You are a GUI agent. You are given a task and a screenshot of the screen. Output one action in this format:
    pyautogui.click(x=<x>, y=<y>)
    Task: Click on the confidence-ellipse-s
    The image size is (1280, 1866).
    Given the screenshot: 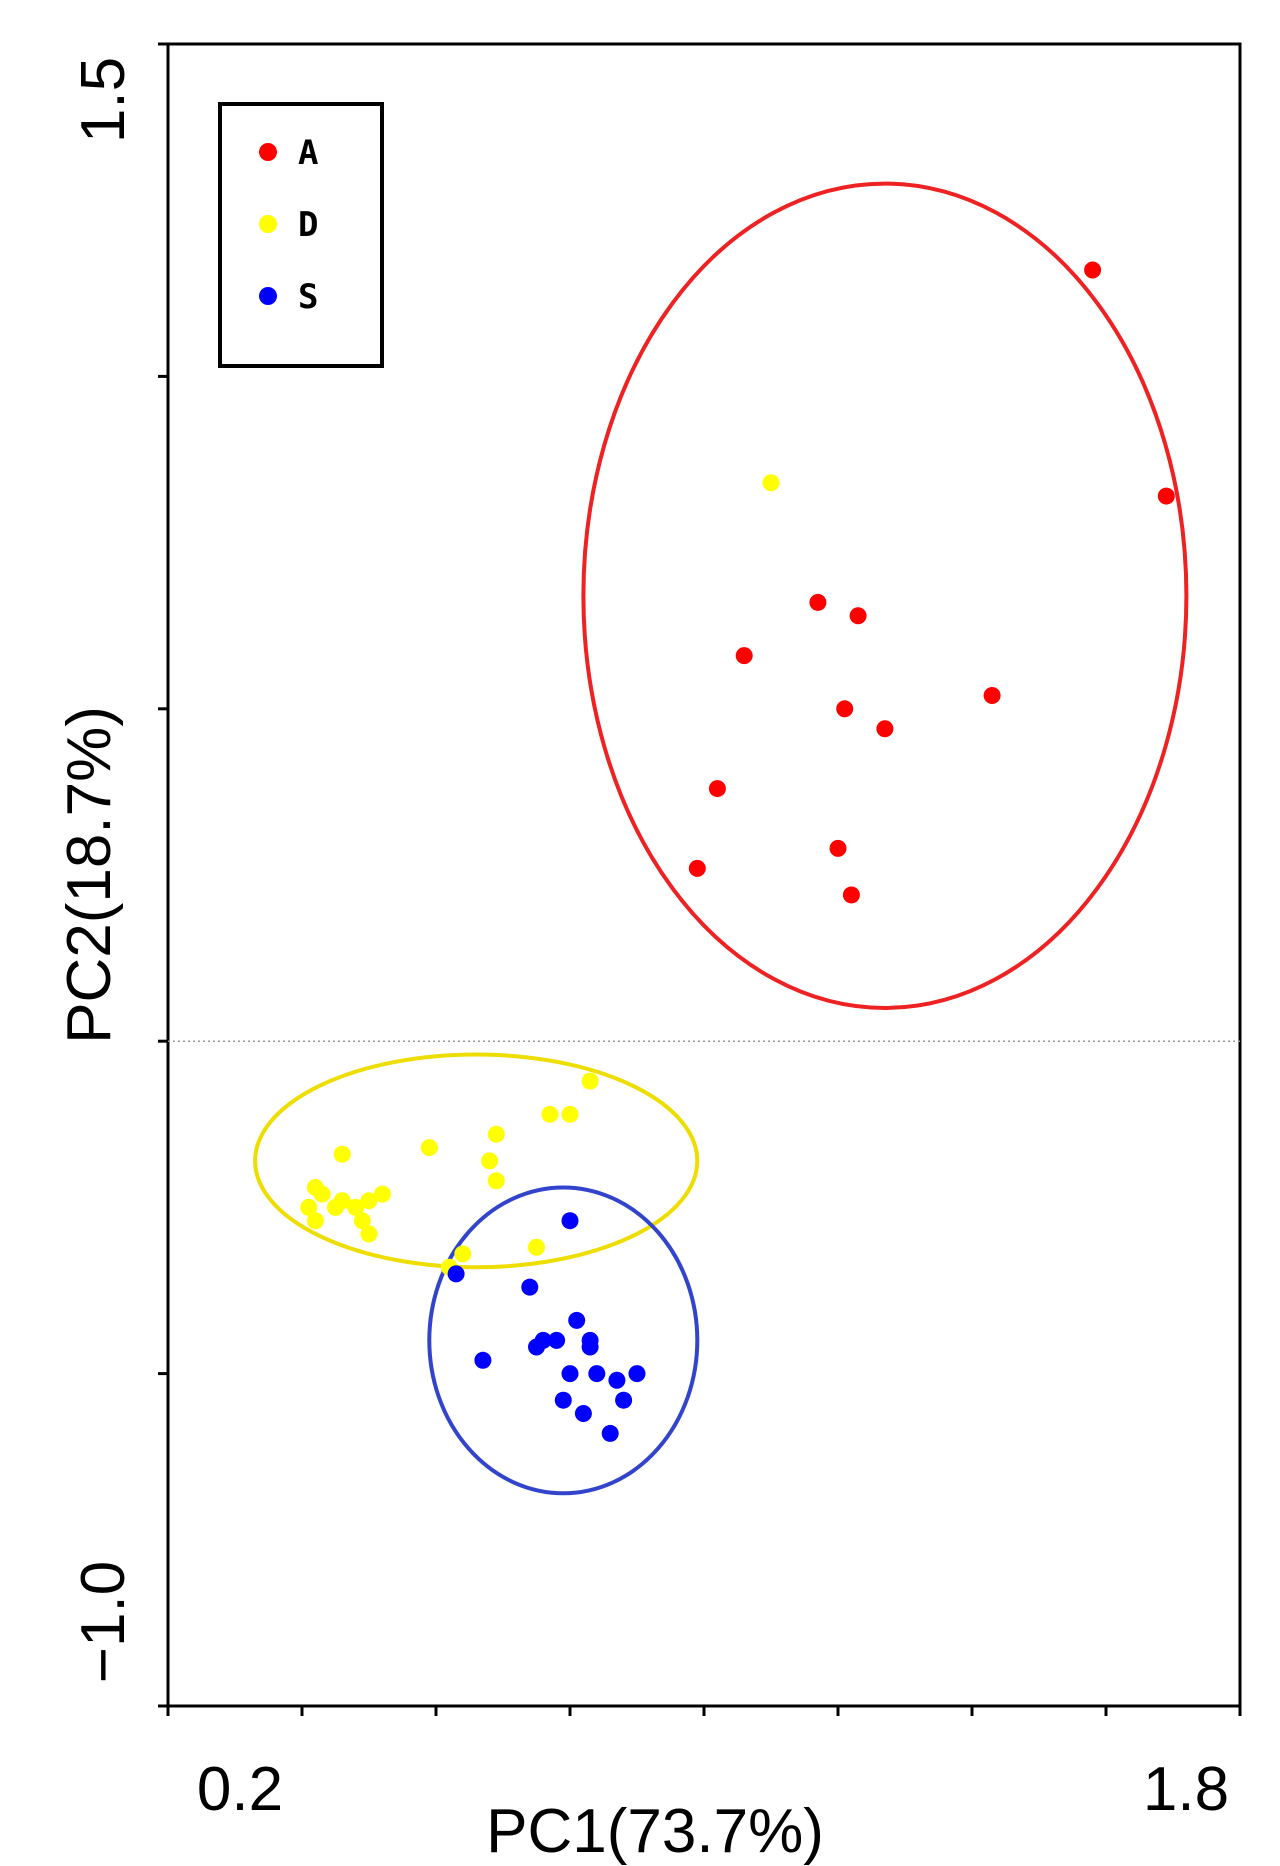 What is the action you would take?
    pyautogui.click(x=563, y=1340)
    